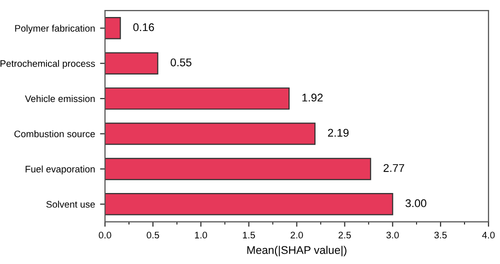  Describe the element at coordinates (440, 235) in the screenshot. I see `x-tick-label: 3.5` at that location.